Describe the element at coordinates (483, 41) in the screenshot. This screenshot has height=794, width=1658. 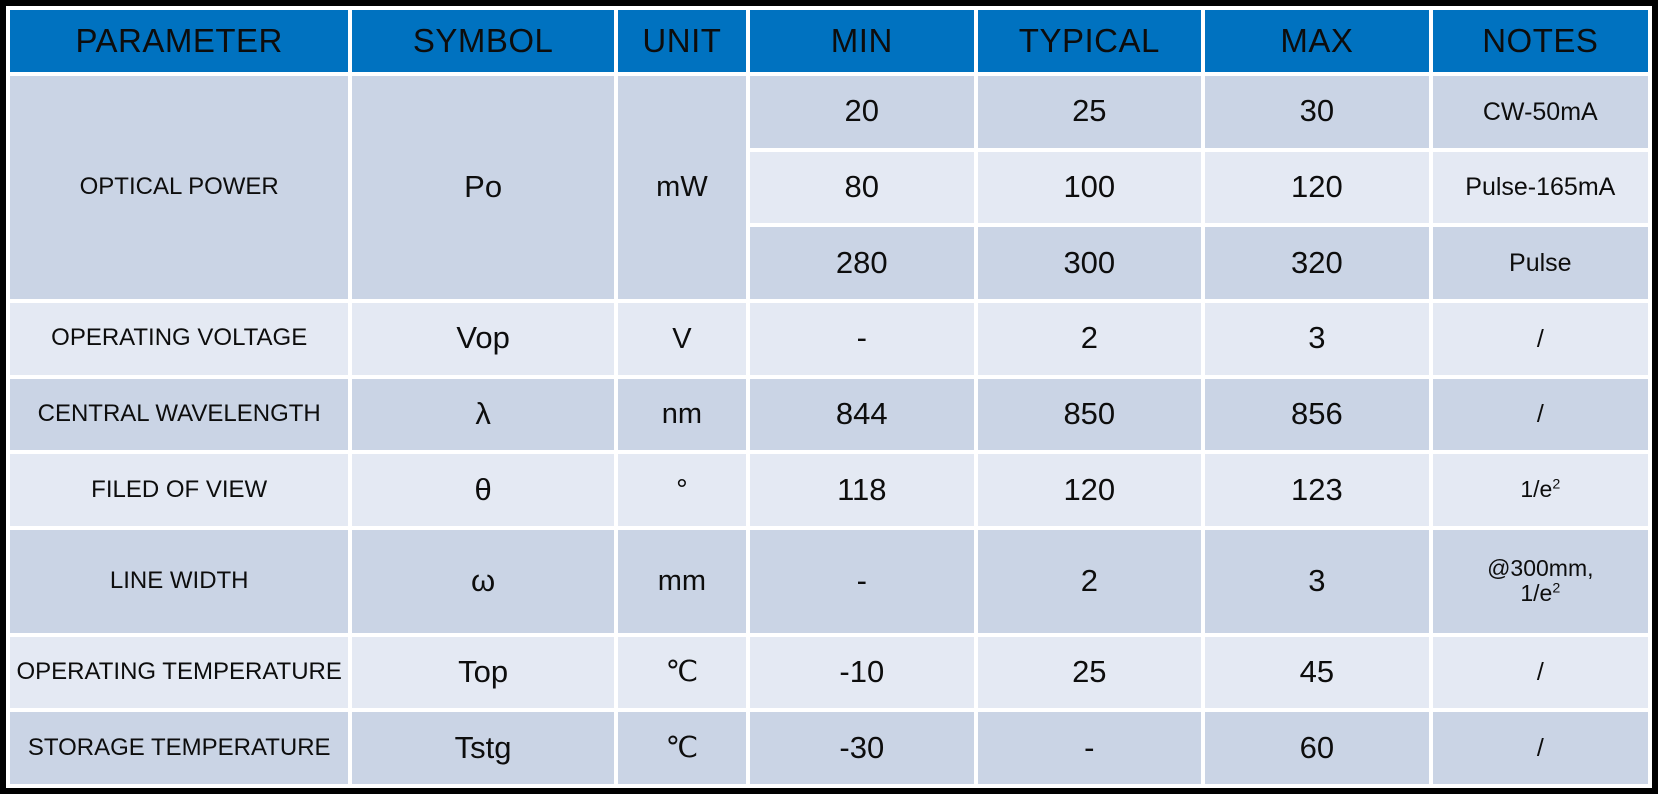
I see `column-header-symbol: SYMBOL` at that location.